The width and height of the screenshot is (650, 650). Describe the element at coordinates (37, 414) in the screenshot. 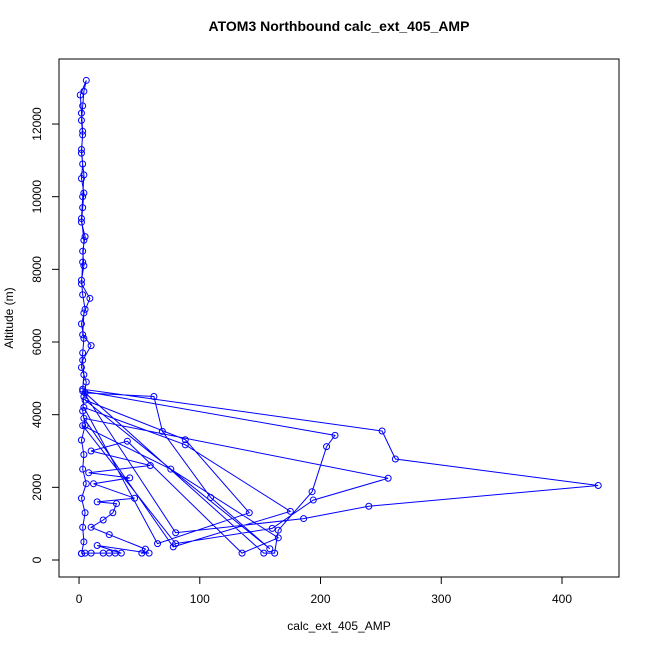

I see `y-tick-label: 4000` at that location.